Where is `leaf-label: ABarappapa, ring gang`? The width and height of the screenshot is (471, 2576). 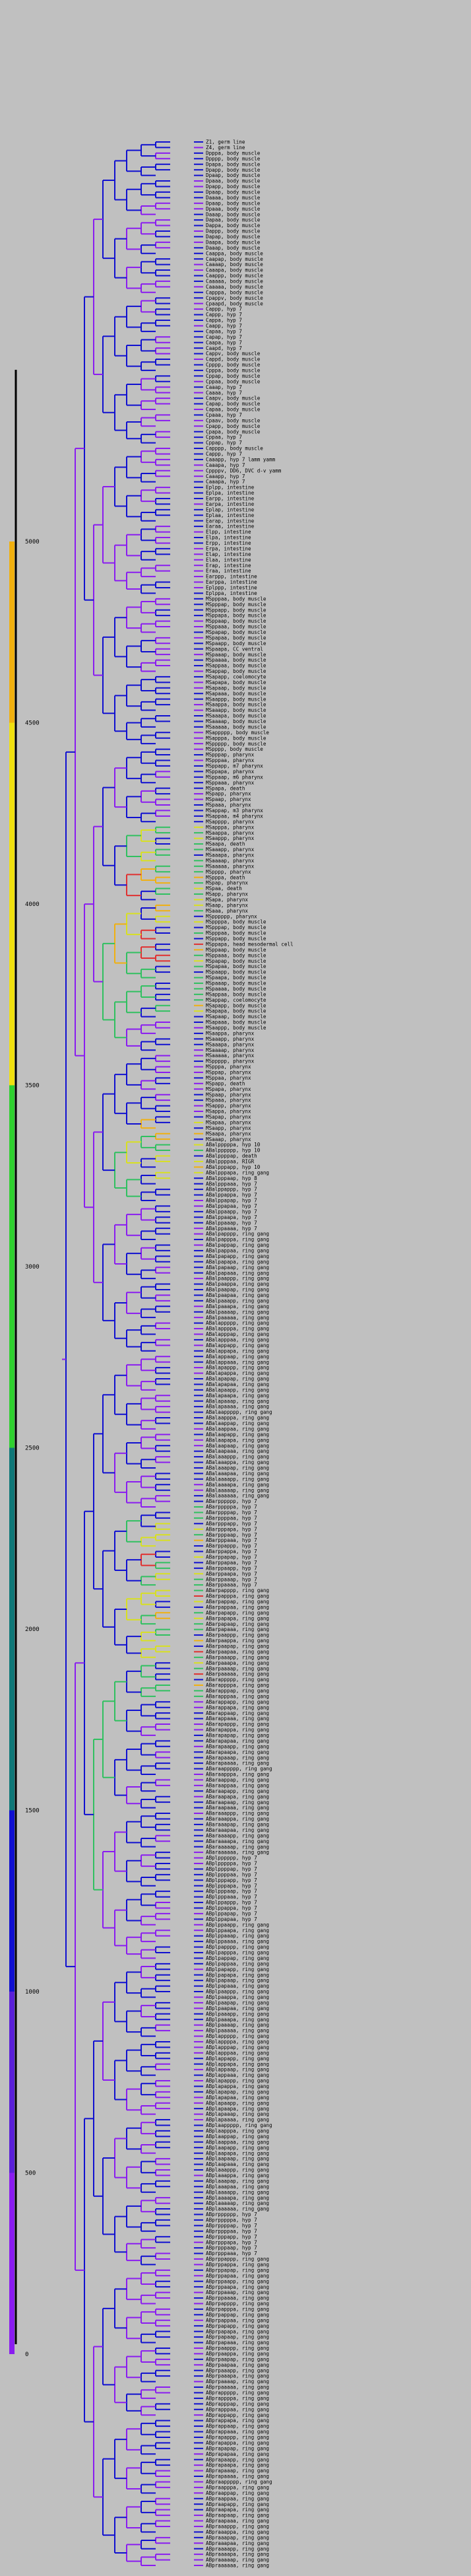 leaf-label: ABarappapa, ring gang is located at coordinates (238, 1707).